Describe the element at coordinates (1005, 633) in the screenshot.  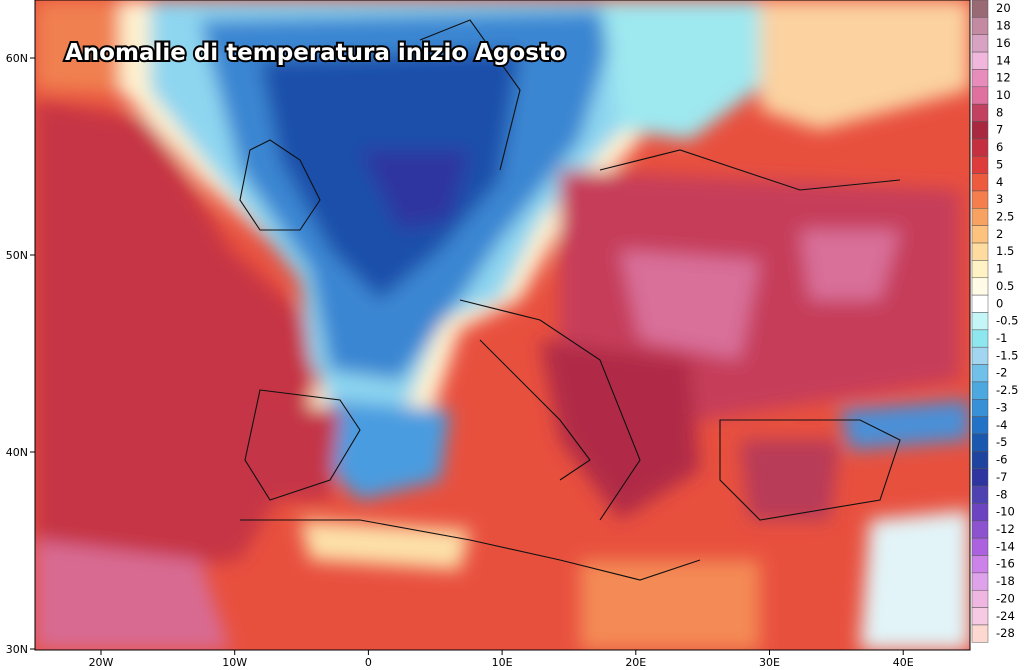
I see `colorbar-label: -28` at that location.